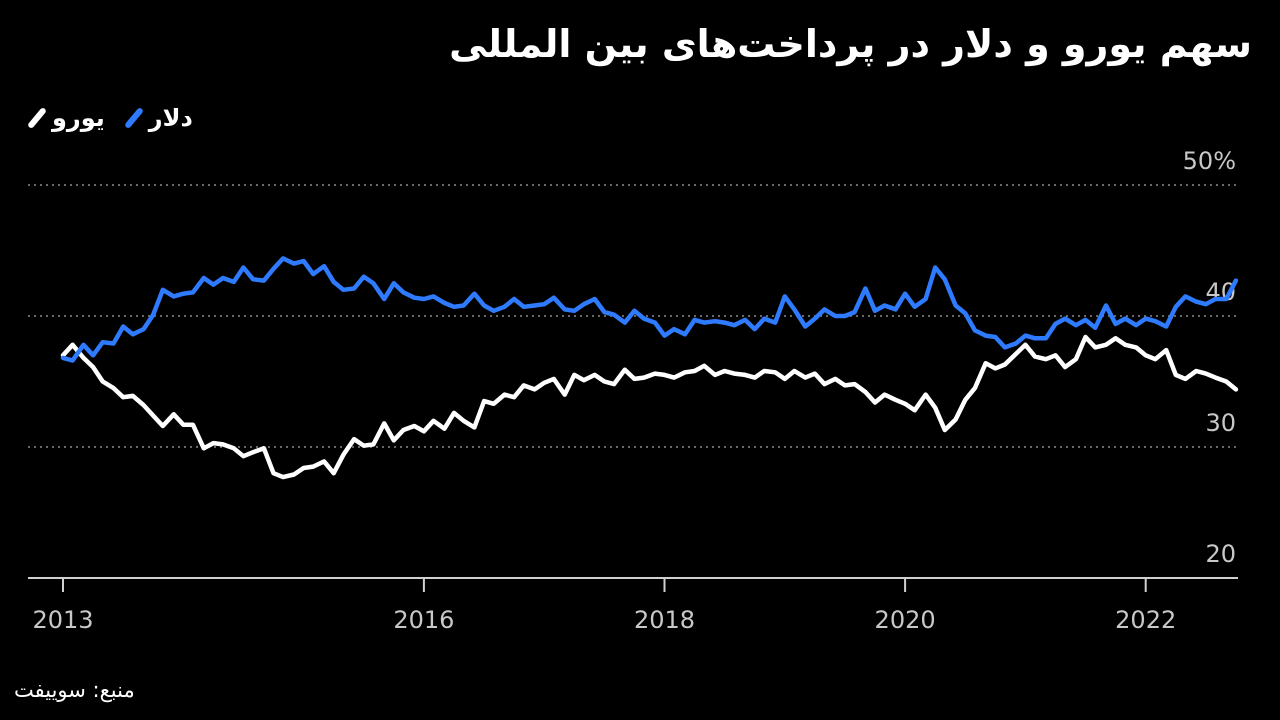  What do you see at coordinates (905, 620) in the screenshot?
I see `x-tick-label: 2020` at bounding box center [905, 620].